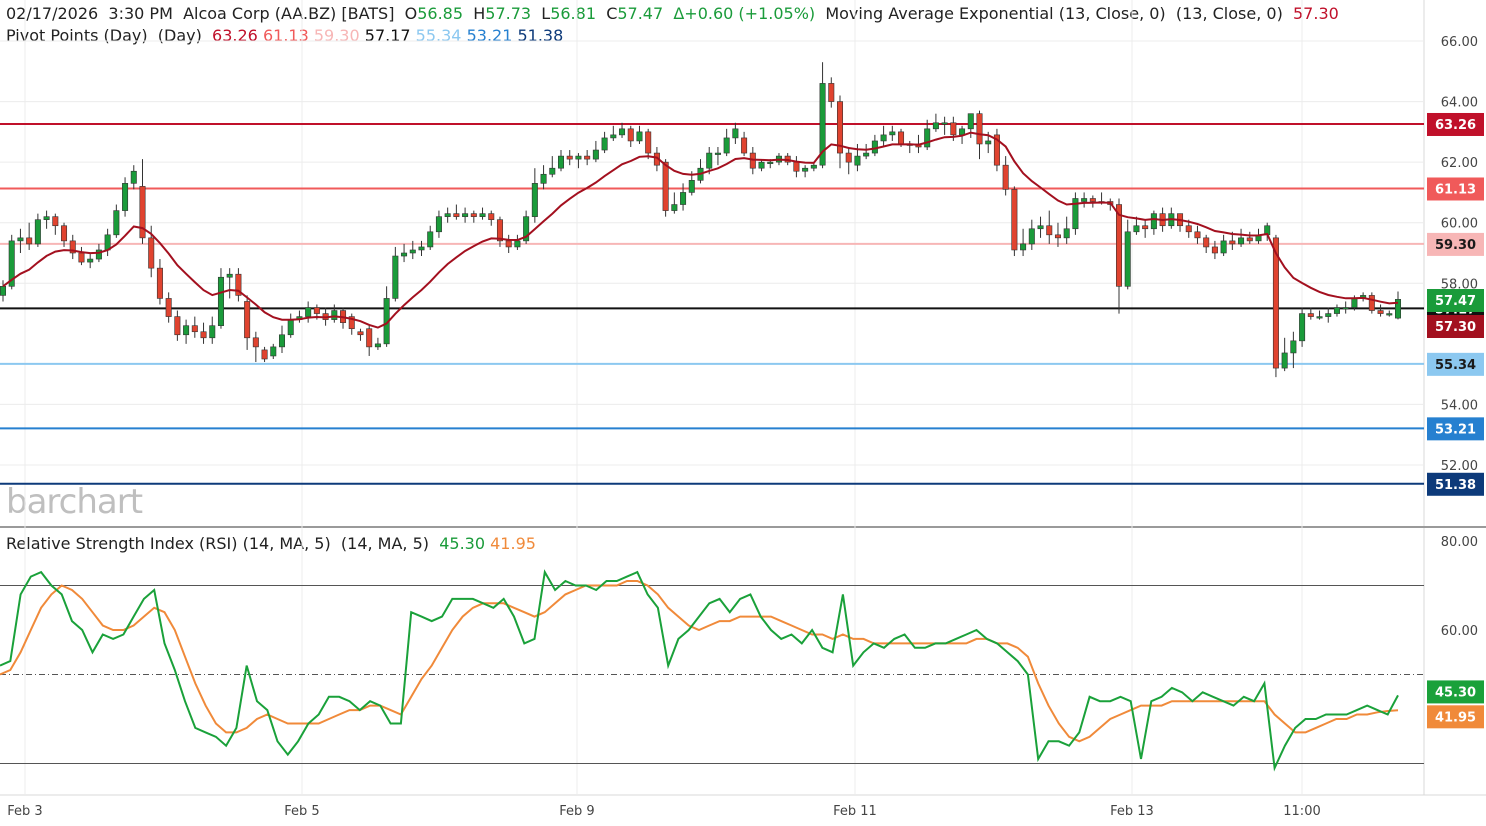  I want to click on price-label: 57.47, so click(1455, 301).